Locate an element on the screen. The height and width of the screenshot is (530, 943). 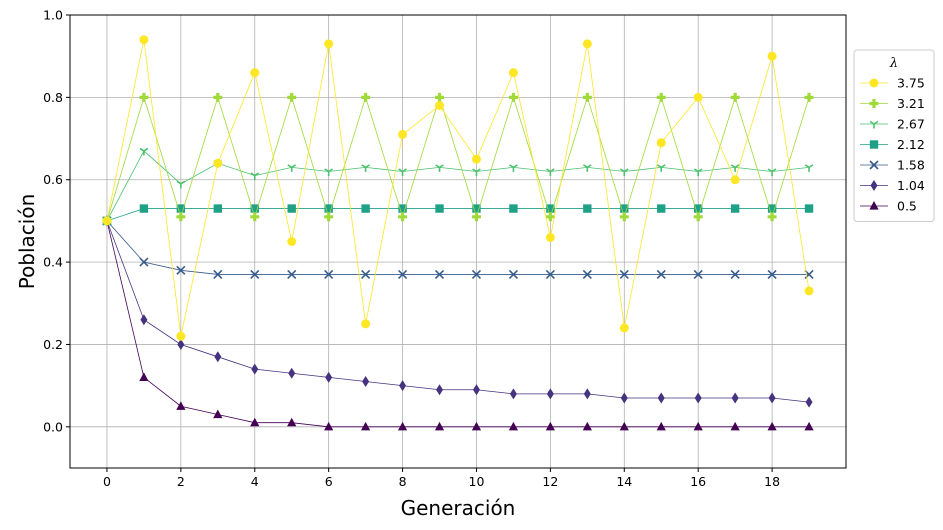
y-axis-label: Población is located at coordinates (27, 242).